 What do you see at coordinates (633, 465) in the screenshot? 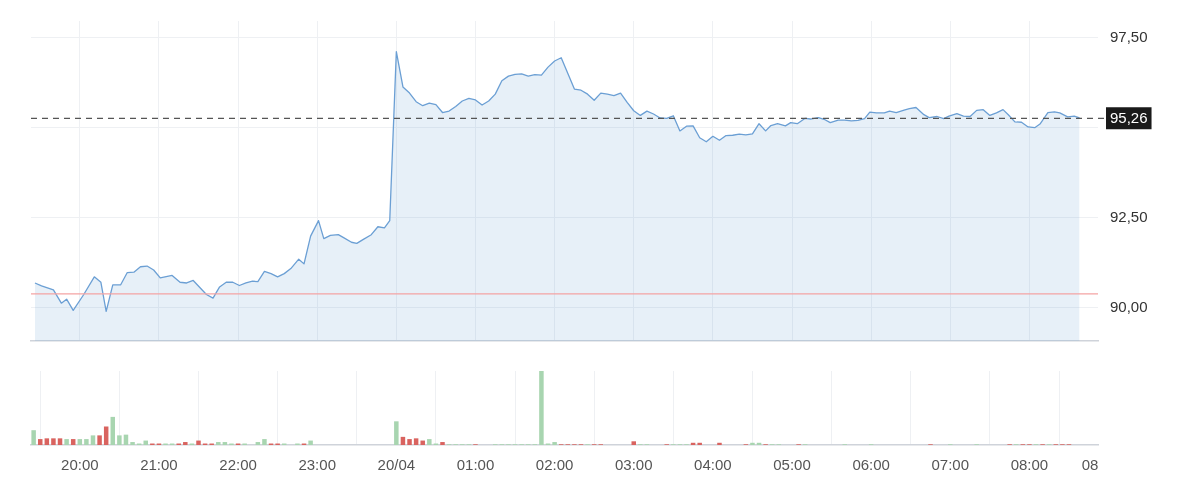
I see `x-tick-label: 03:00` at bounding box center [633, 465].